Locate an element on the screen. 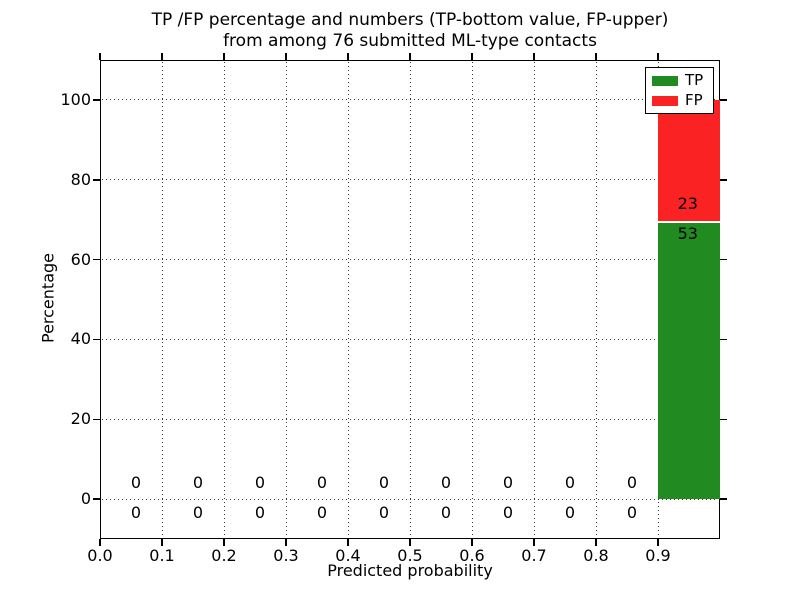 The height and width of the screenshot is (600, 800). y-tick-label: 80 is located at coordinates (80, 179).